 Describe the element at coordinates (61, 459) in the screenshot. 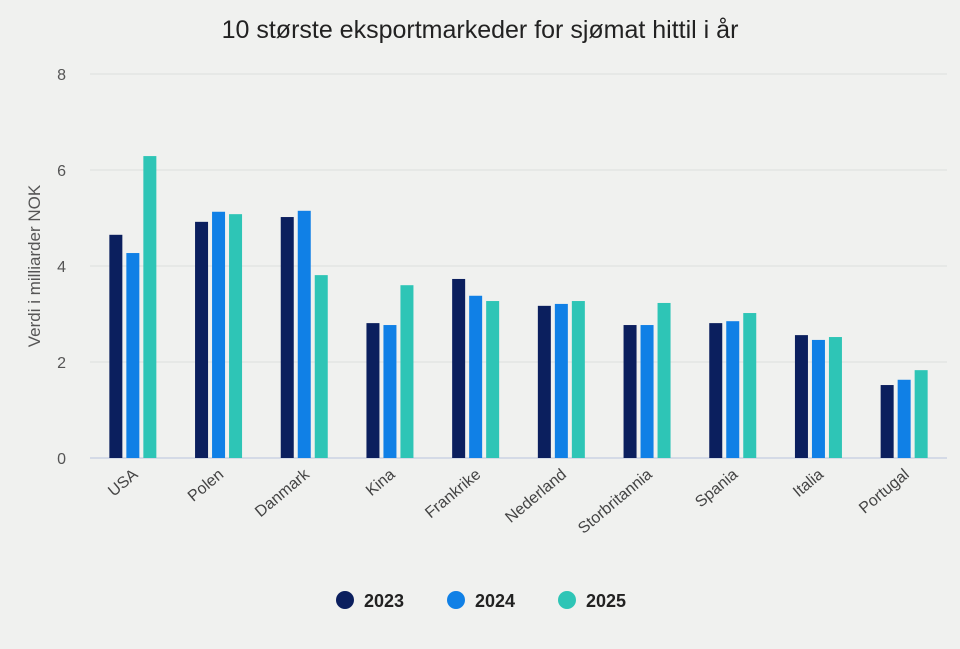

I see `y-tick-label: 0` at that location.